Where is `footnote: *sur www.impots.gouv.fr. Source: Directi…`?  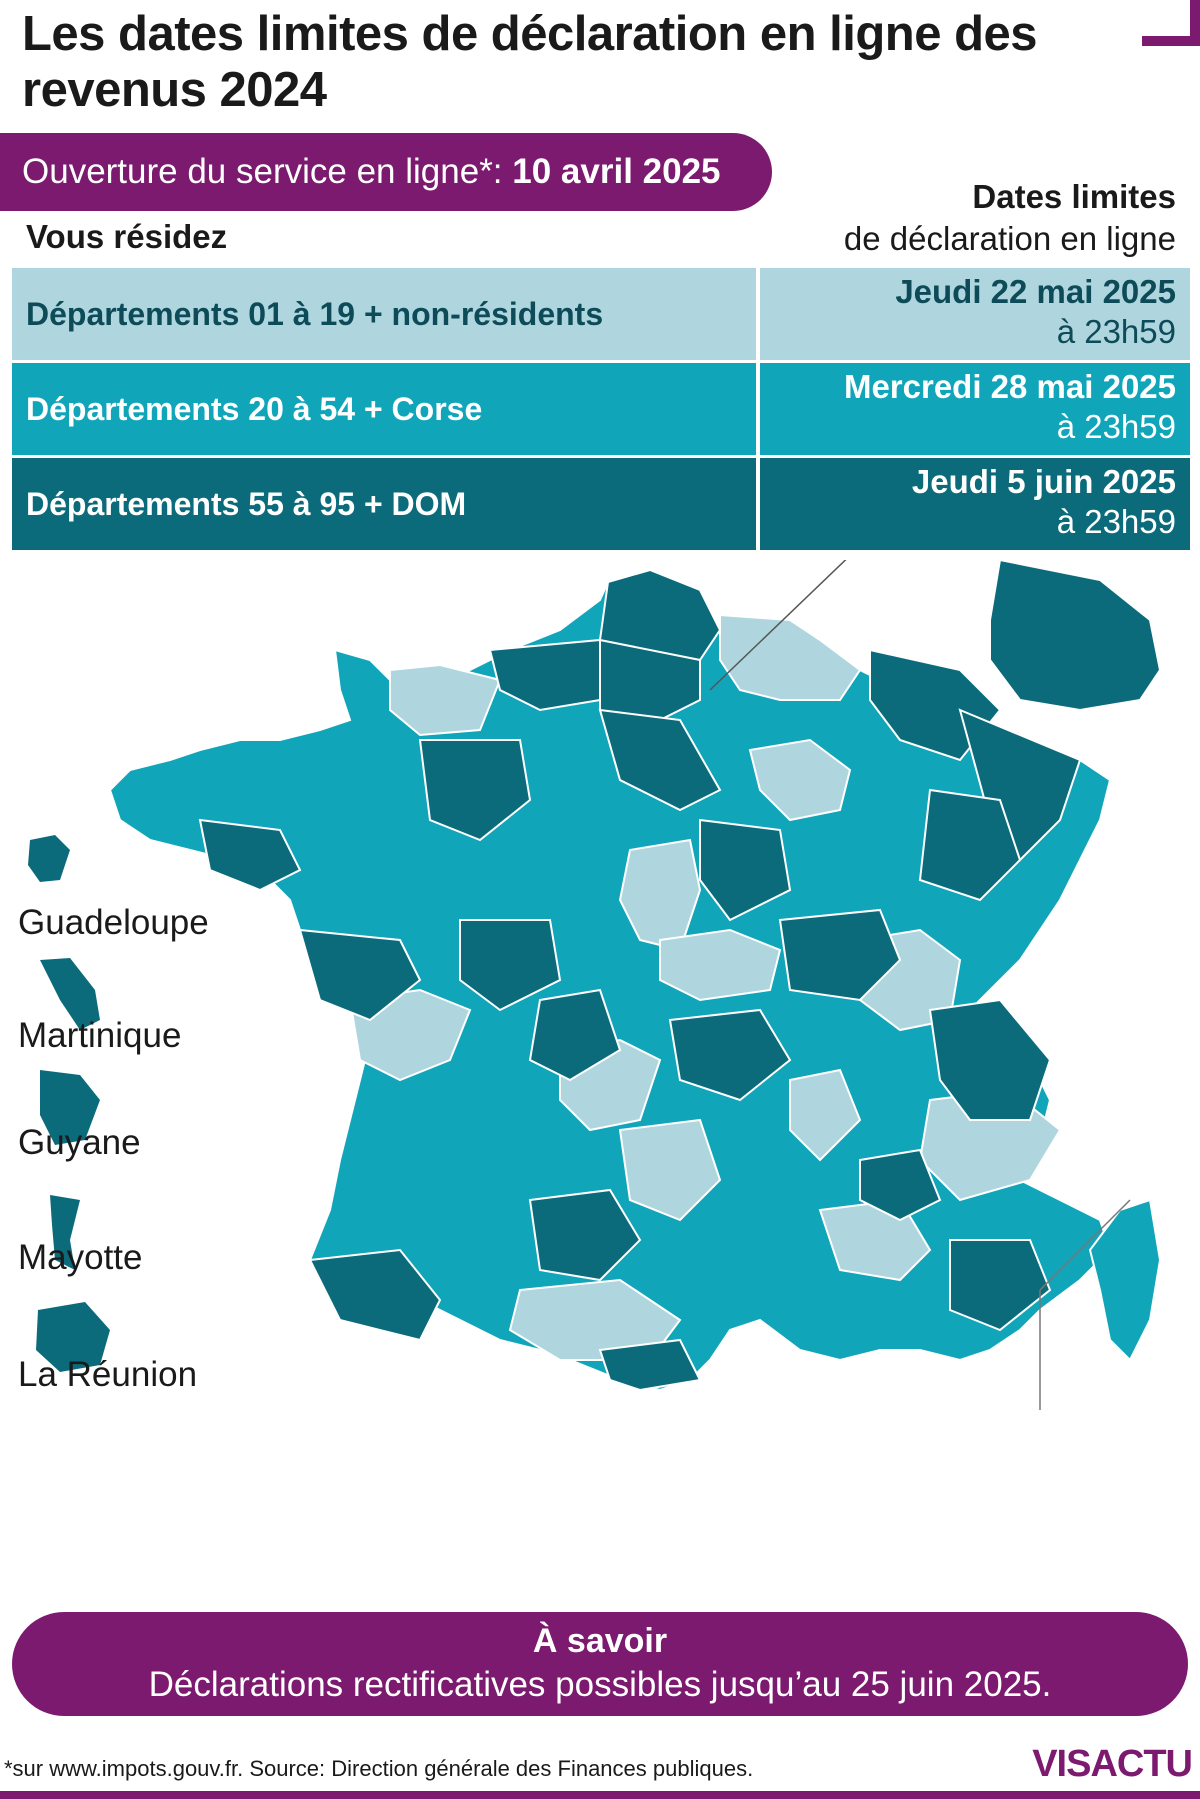 footnote: *sur www.impots.gouv.fr. Source: Directi… is located at coordinates (379, 1768).